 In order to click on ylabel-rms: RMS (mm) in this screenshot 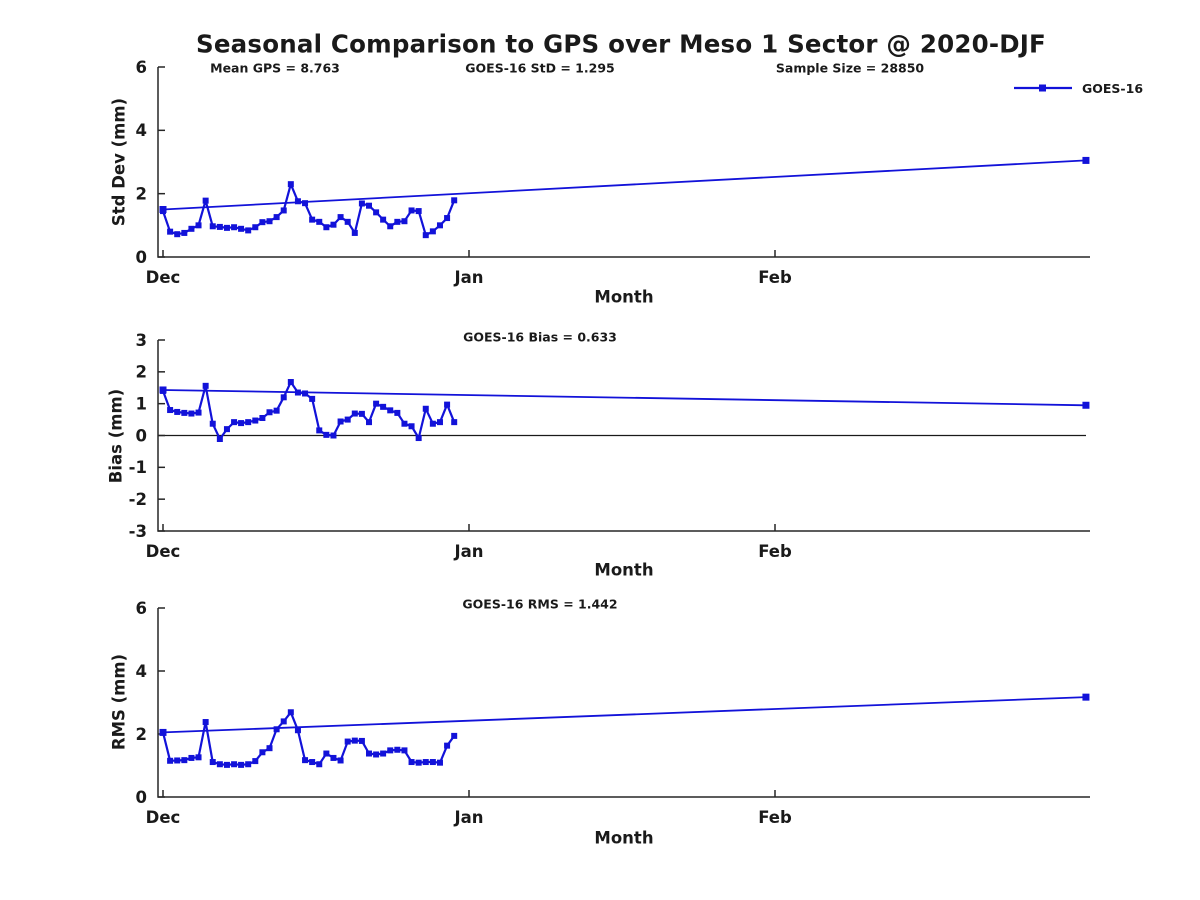, I will do `click(119, 702)`.